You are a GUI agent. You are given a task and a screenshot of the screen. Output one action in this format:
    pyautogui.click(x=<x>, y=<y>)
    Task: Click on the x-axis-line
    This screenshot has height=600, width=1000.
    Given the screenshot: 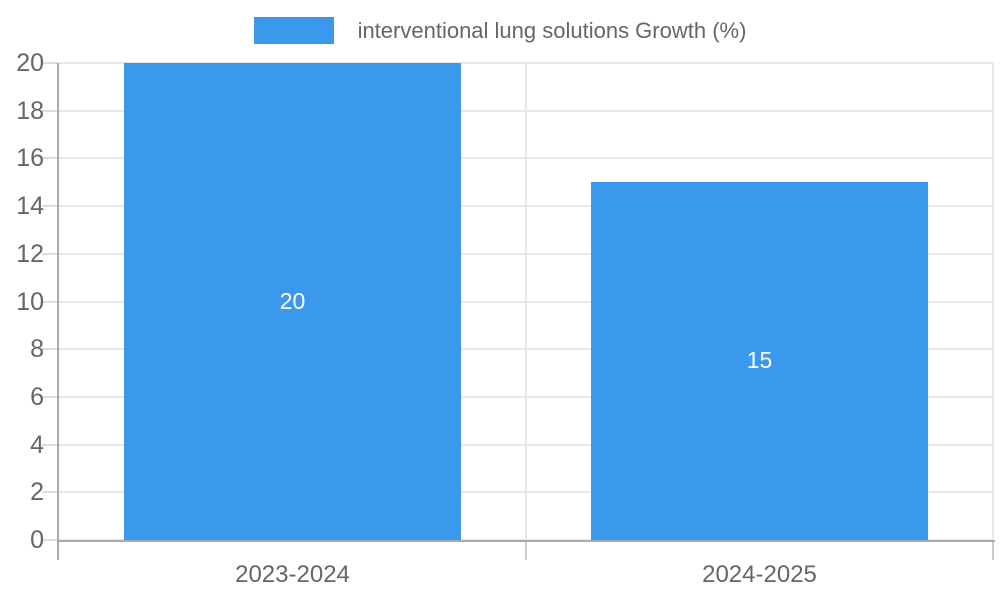 What is the action you would take?
    pyautogui.click(x=526, y=541)
    